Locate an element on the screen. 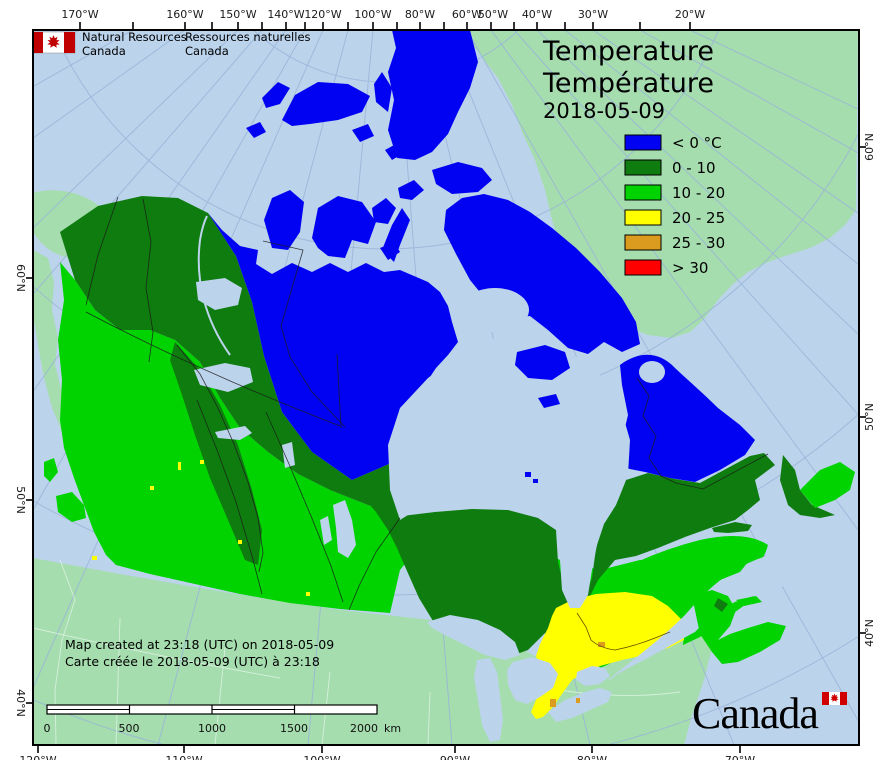  legend-item: 10 - 20 is located at coordinates (674, 193).